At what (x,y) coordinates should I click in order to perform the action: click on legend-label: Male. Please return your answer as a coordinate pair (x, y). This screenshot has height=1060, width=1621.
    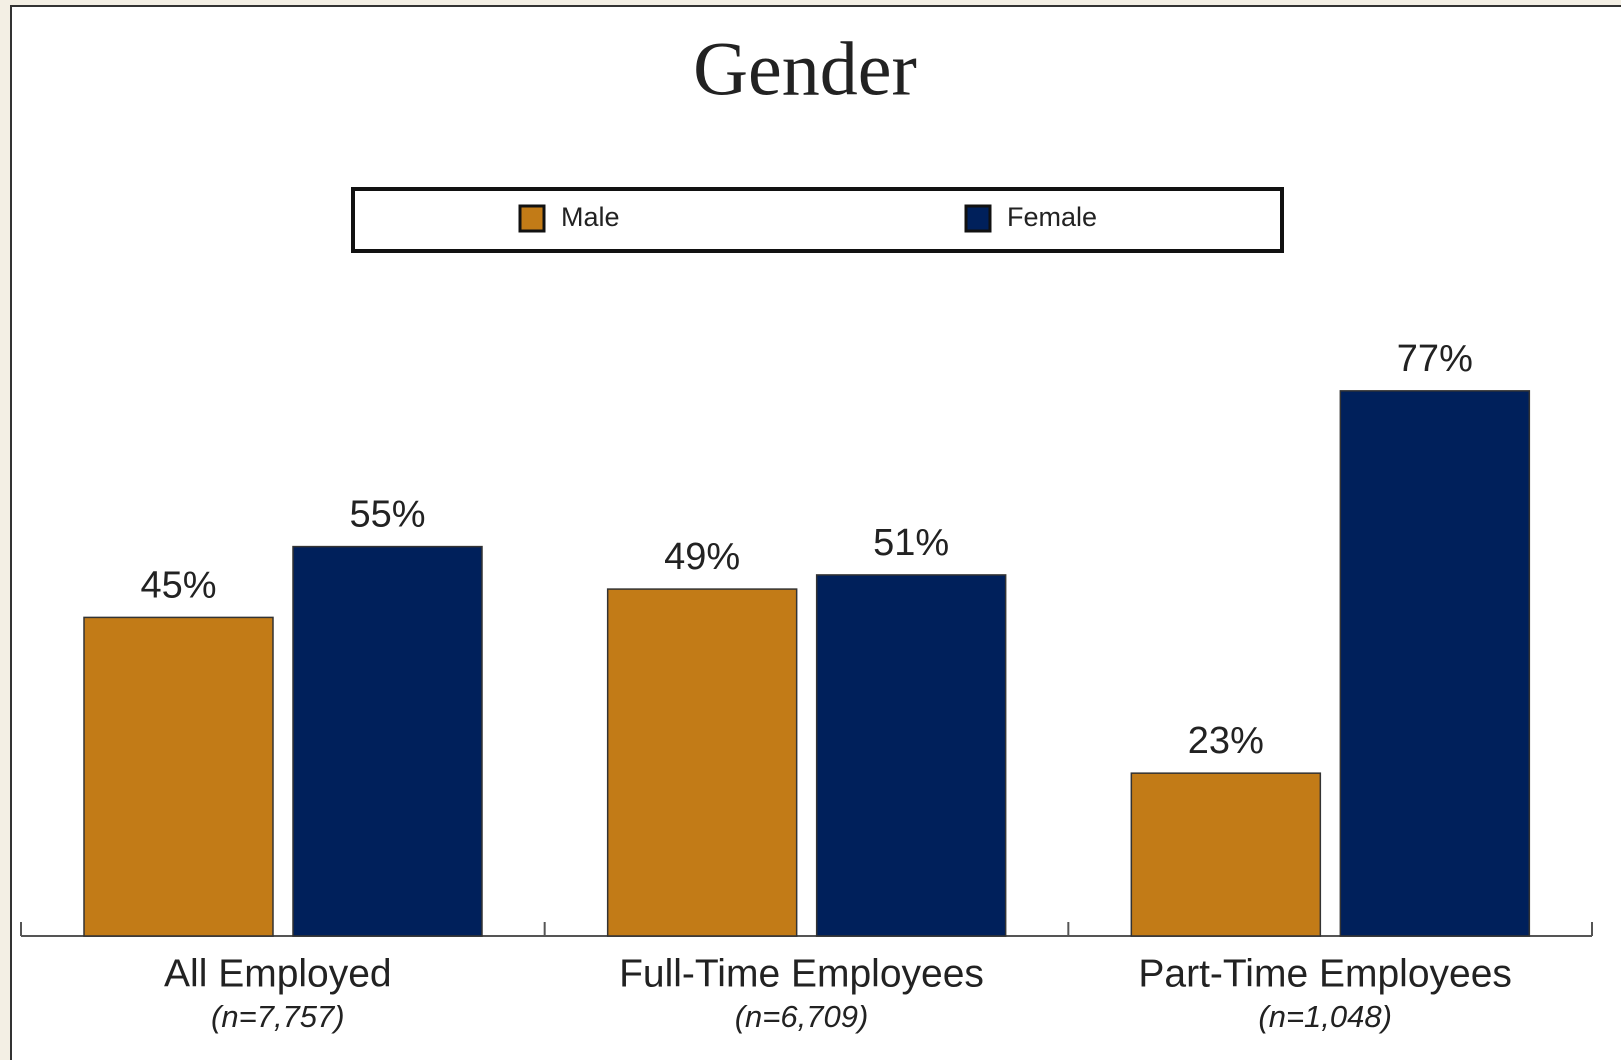
    Looking at the image, I should click on (590, 217).